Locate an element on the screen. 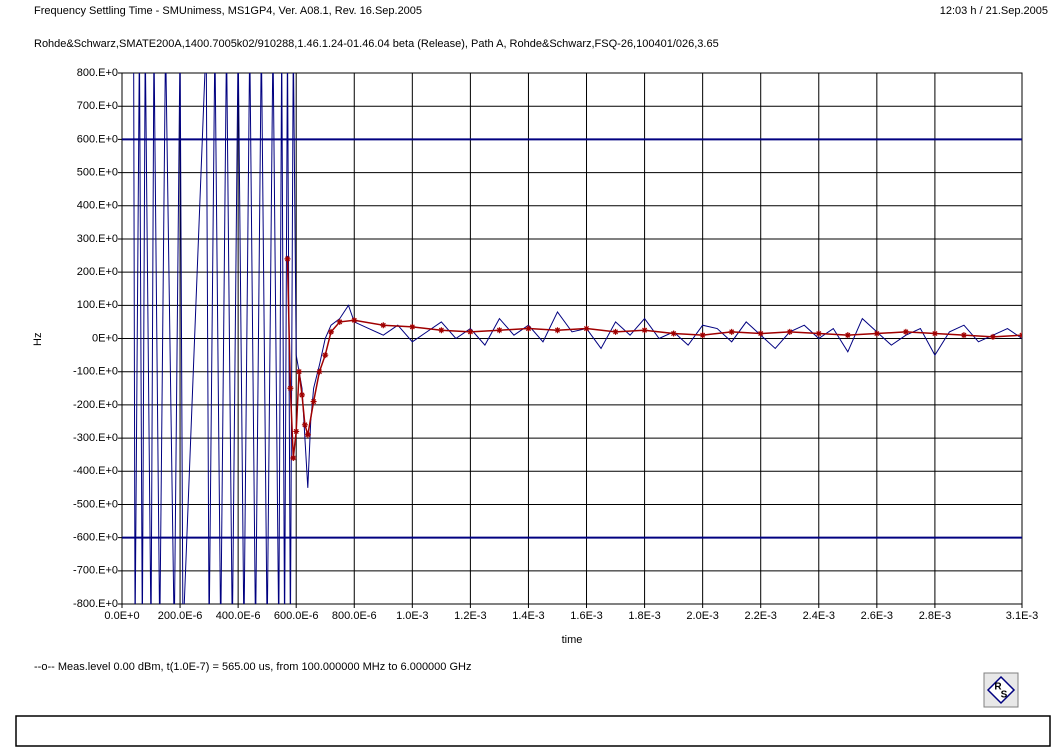 Image resolution: width=1056 pixels, height=747 pixels. x-tick-label: 1.8E-3 is located at coordinates (644, 616).